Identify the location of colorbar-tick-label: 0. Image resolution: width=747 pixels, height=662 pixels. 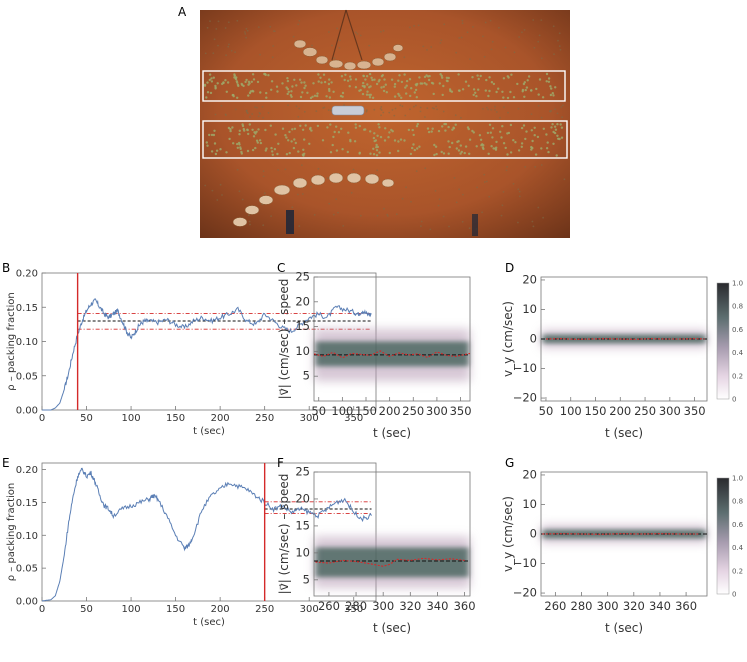
(734, 595).